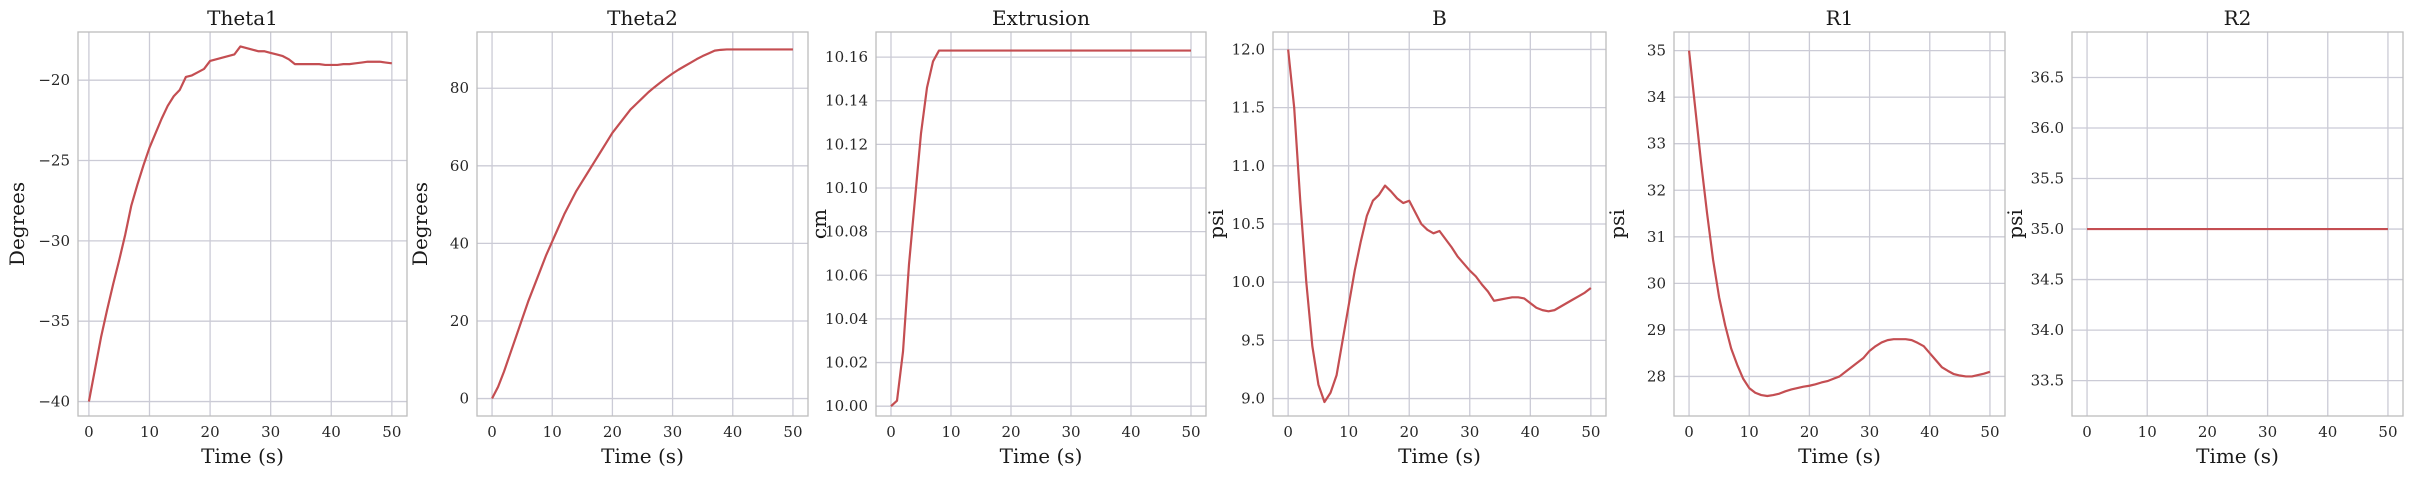  Describe the element at coordinates (2047, 280) in the screenshot. I see `y-tick-label: 34.5` at that location.